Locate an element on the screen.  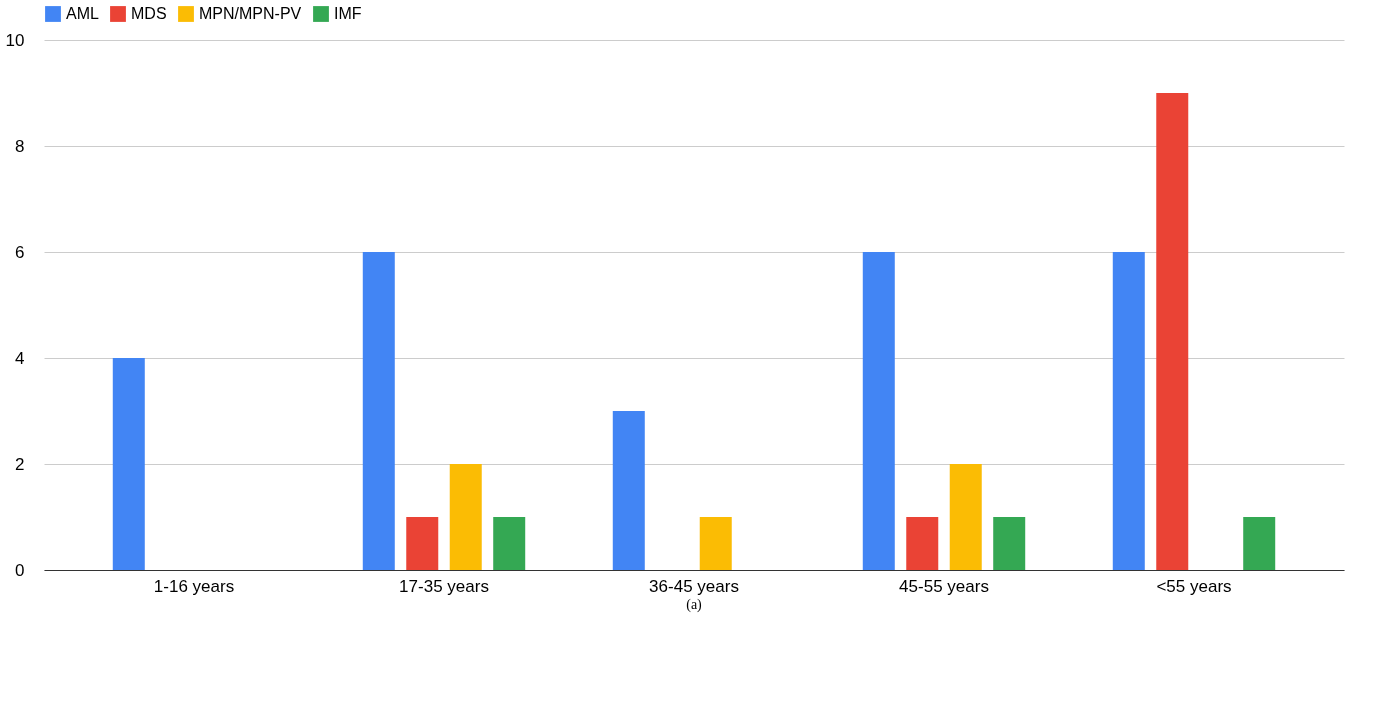
y-tick-label: 2 is located at coordinates (20, 464).